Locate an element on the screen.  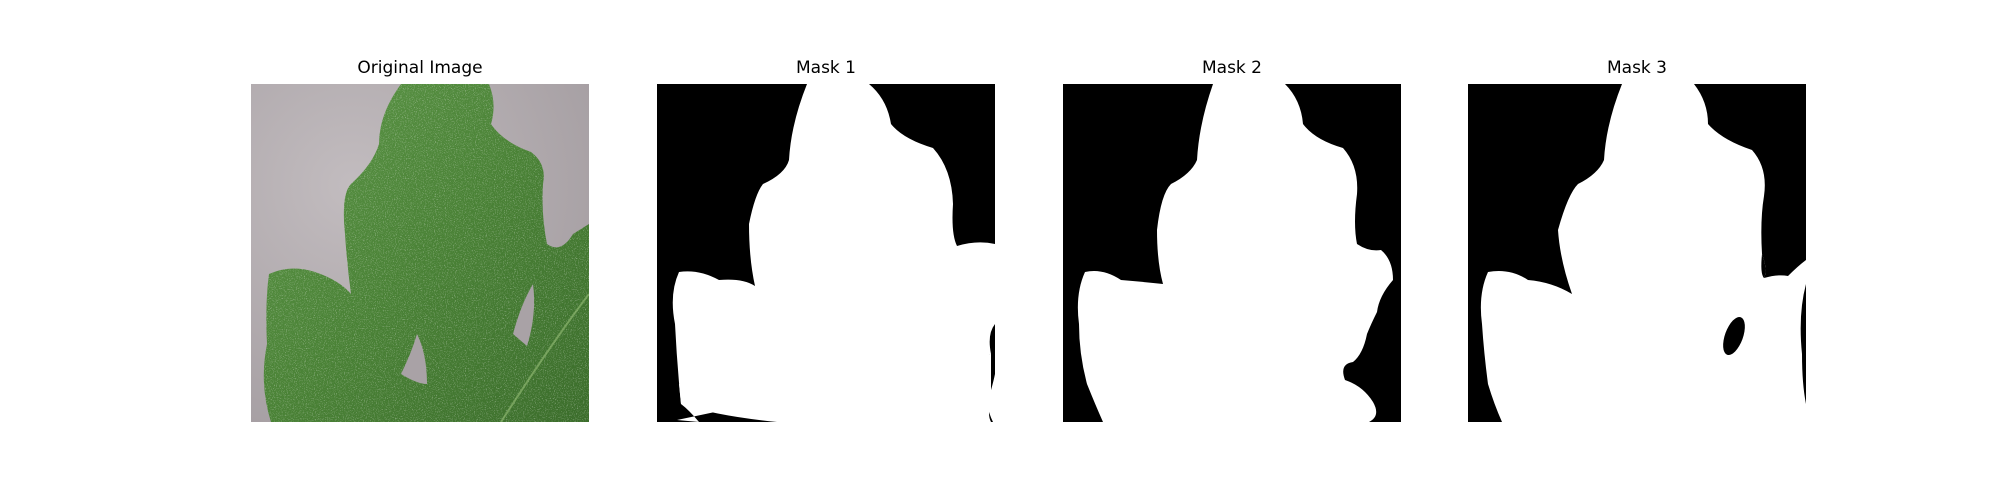
mask-1-panel is located at coordinates (826, 253).